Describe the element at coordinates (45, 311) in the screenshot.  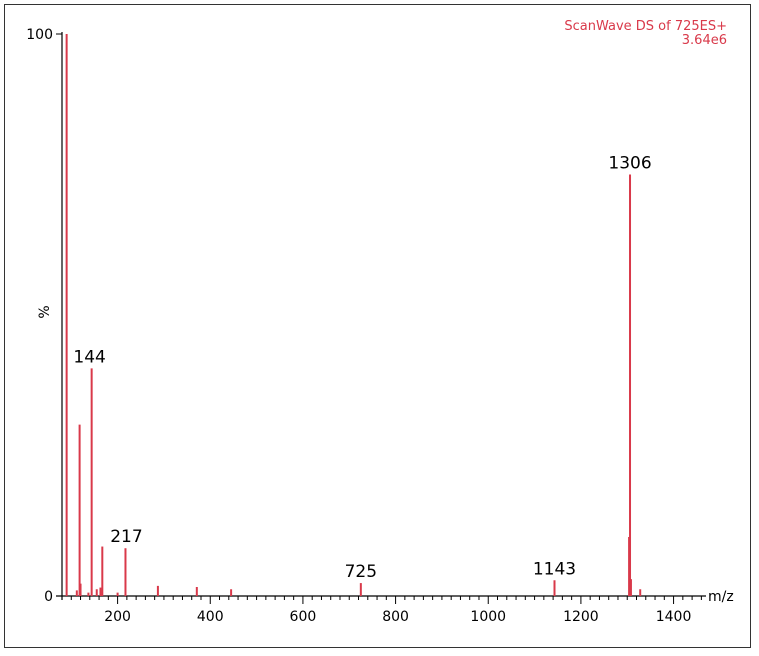
I see `y-axis-label: %` at that location.